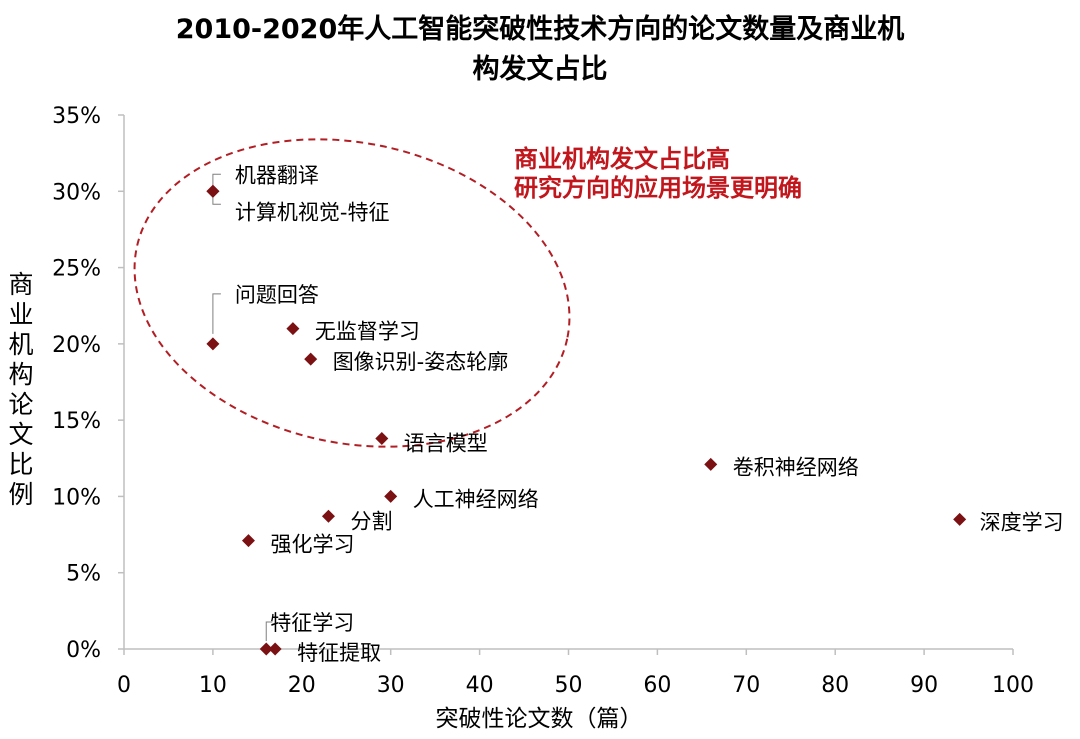 This screenshot has height=739, width=1080. I want to click on y-axis-label-char: 商, so click(21, 284).